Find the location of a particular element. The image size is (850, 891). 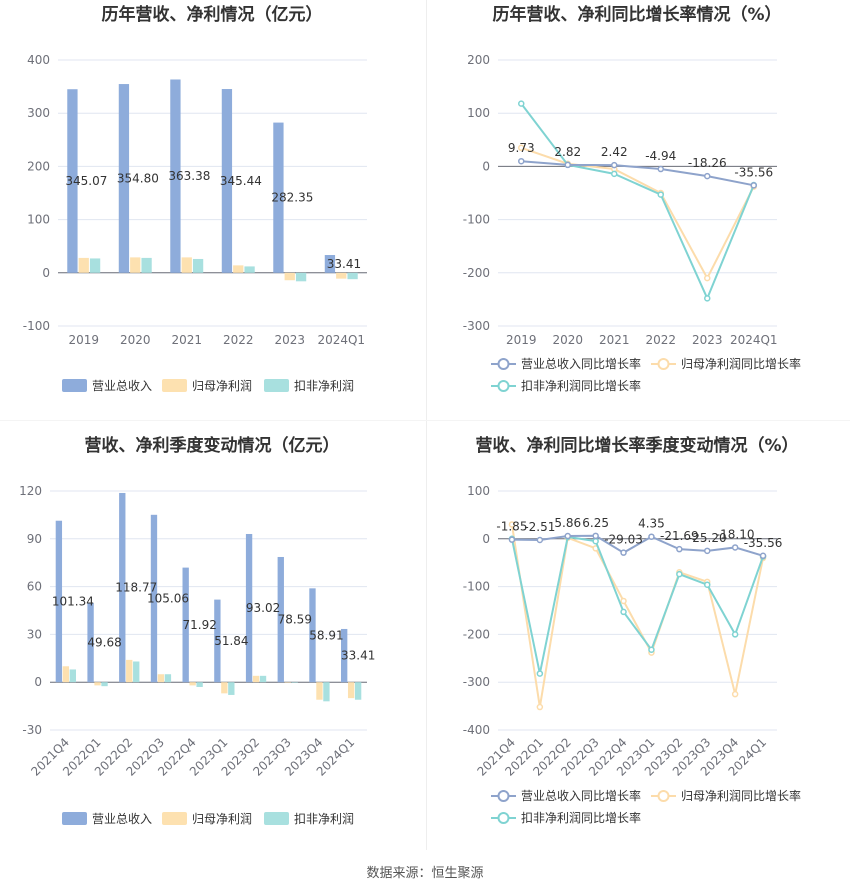

y-tick-label: 300 is located at coordinates (38, 113).